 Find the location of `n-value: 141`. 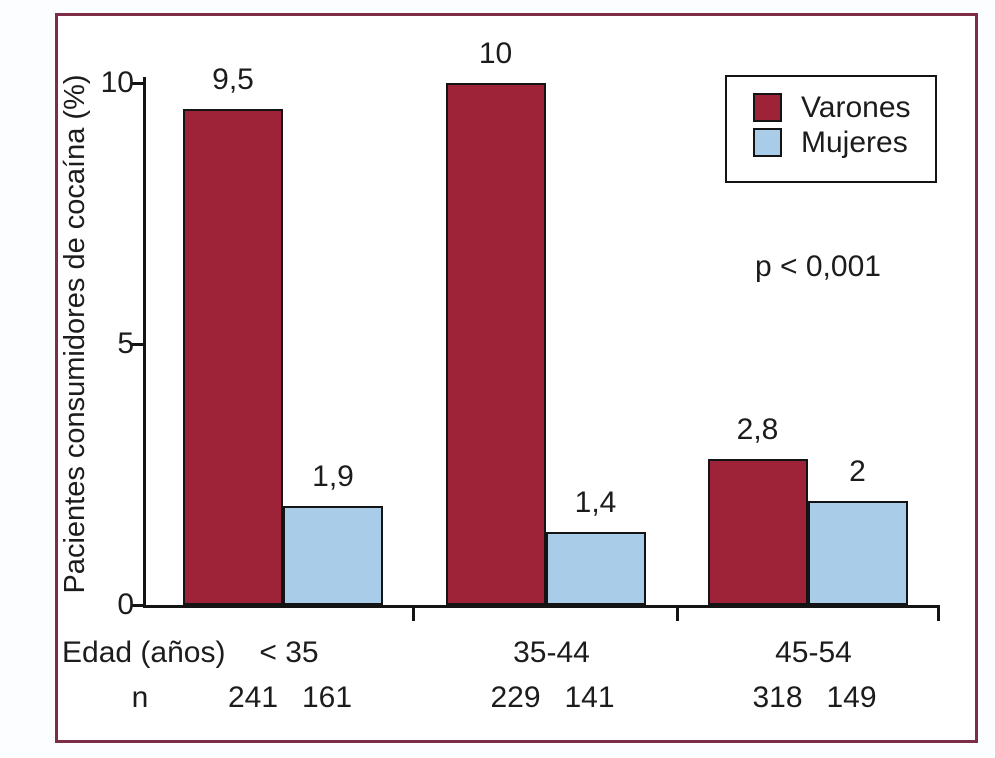

n-value: 141 is located at coordinates (589, 697).